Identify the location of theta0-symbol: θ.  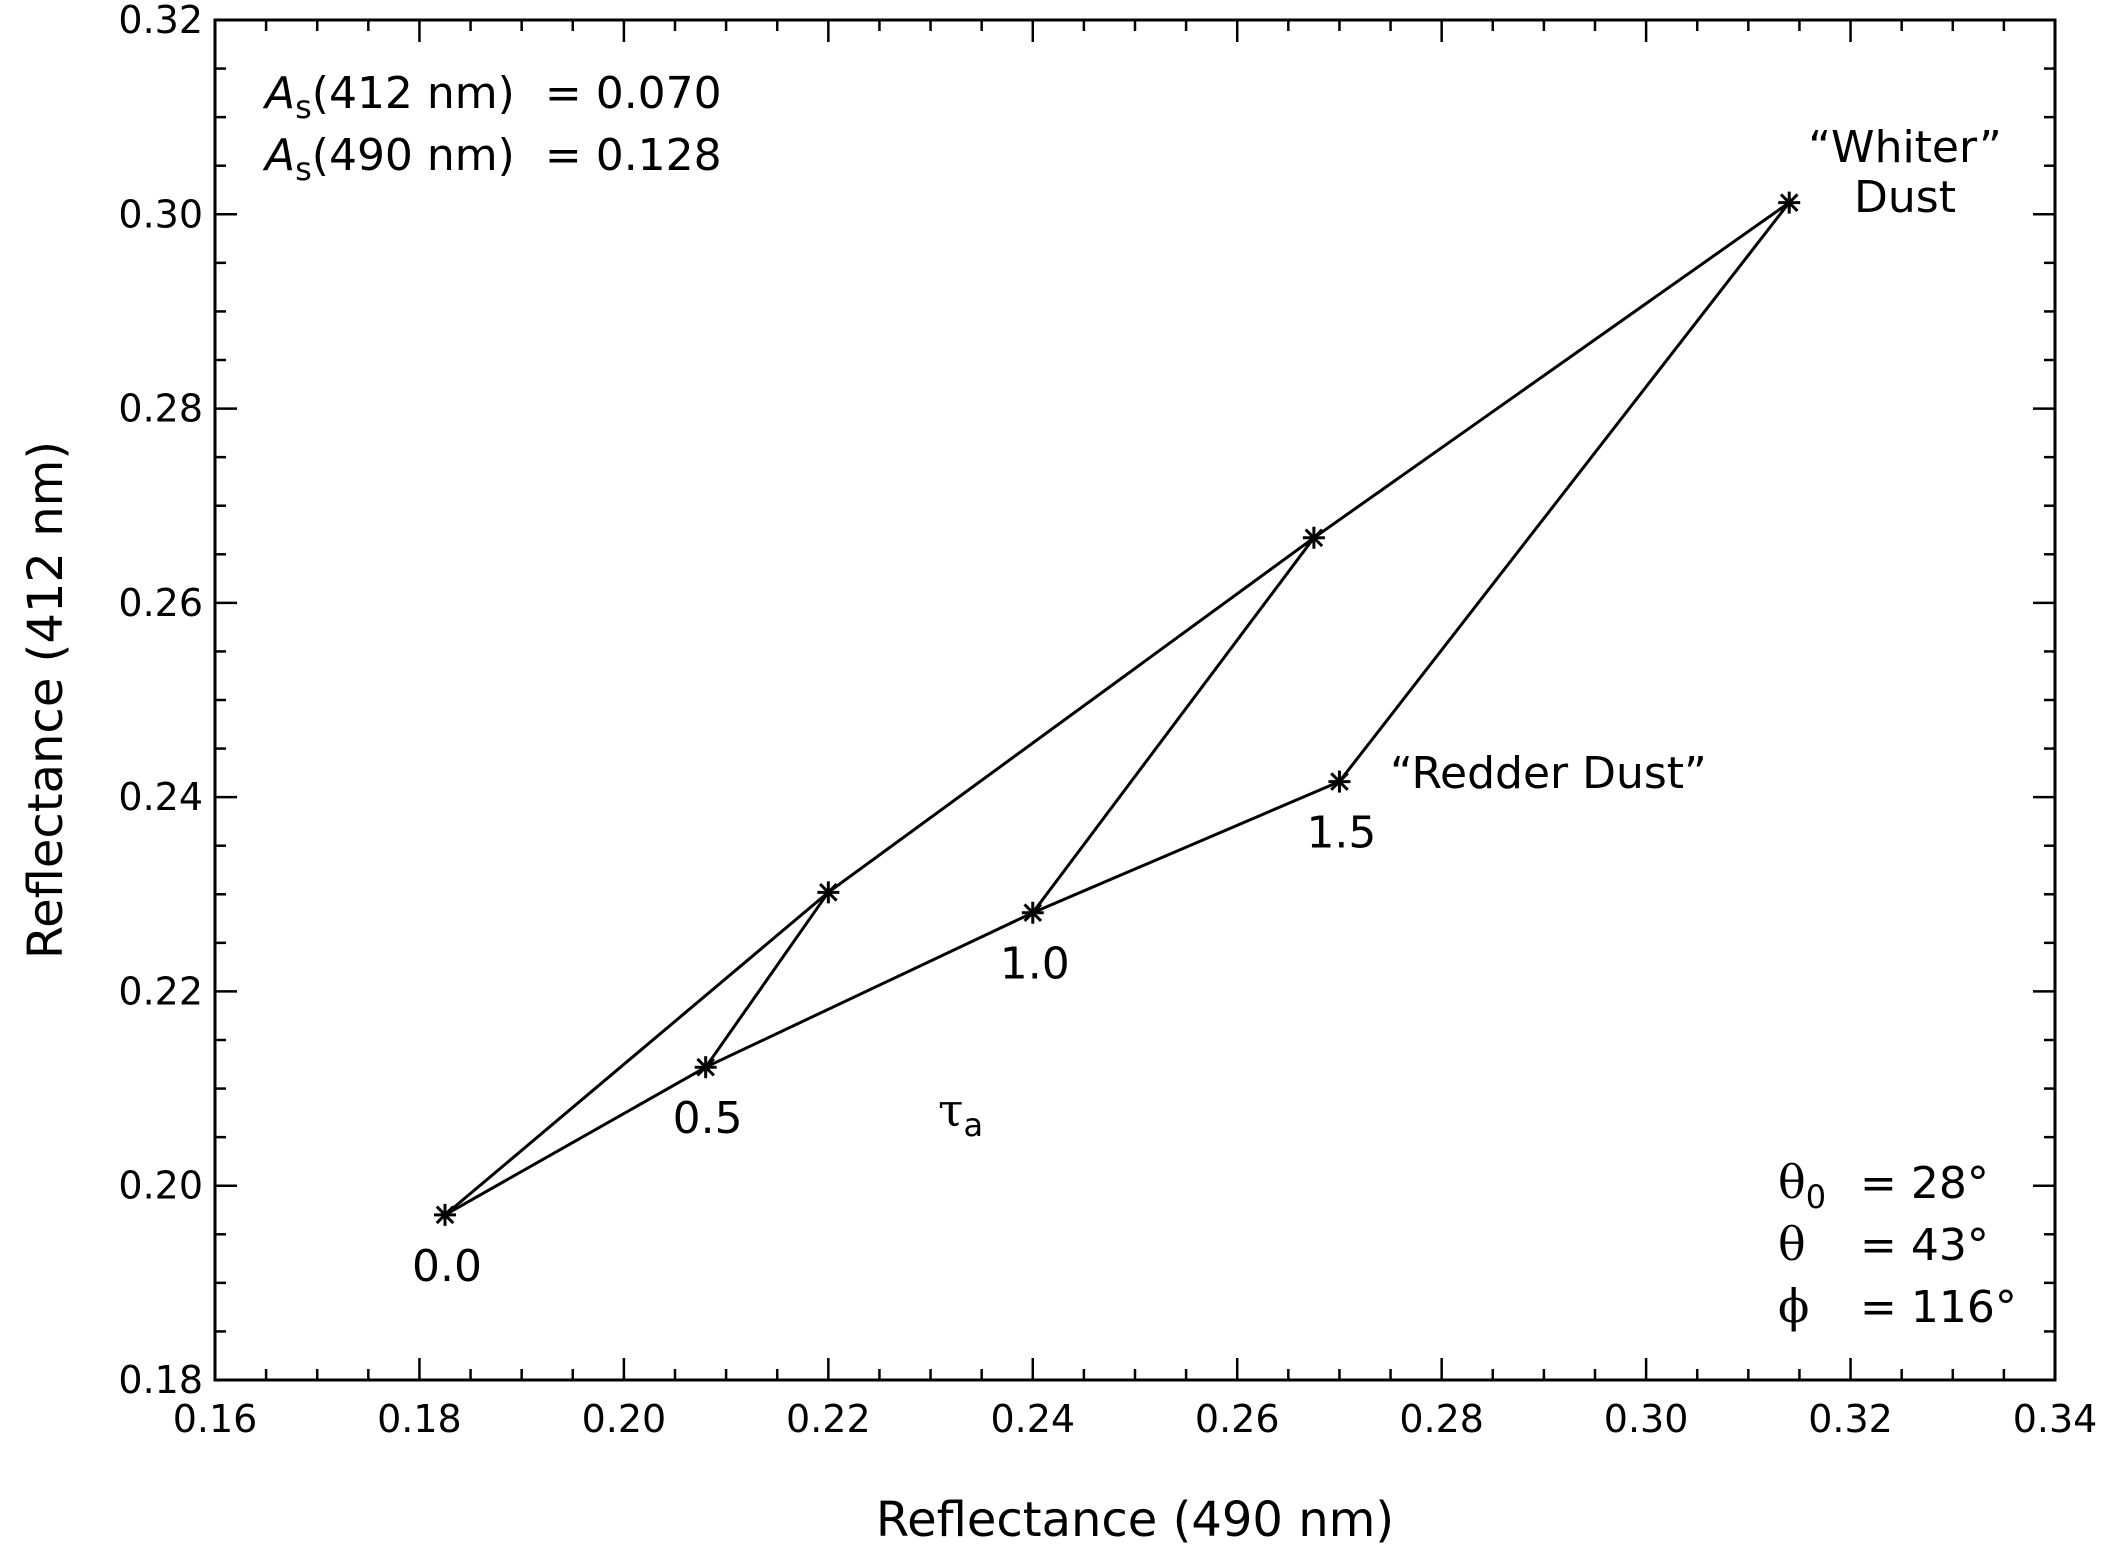
(1792, 1182).